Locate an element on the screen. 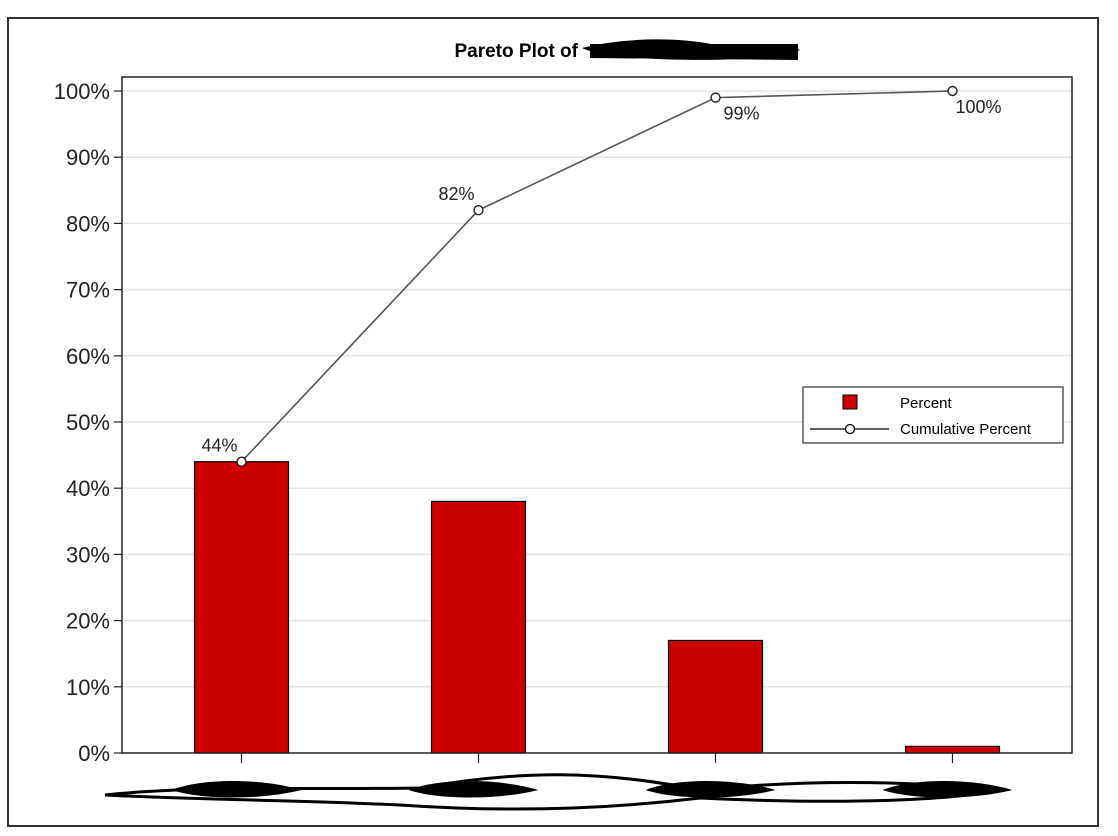 The image size is (1118, 836). chart-title: Pareto Plot of is located at coordinates (516, 51).